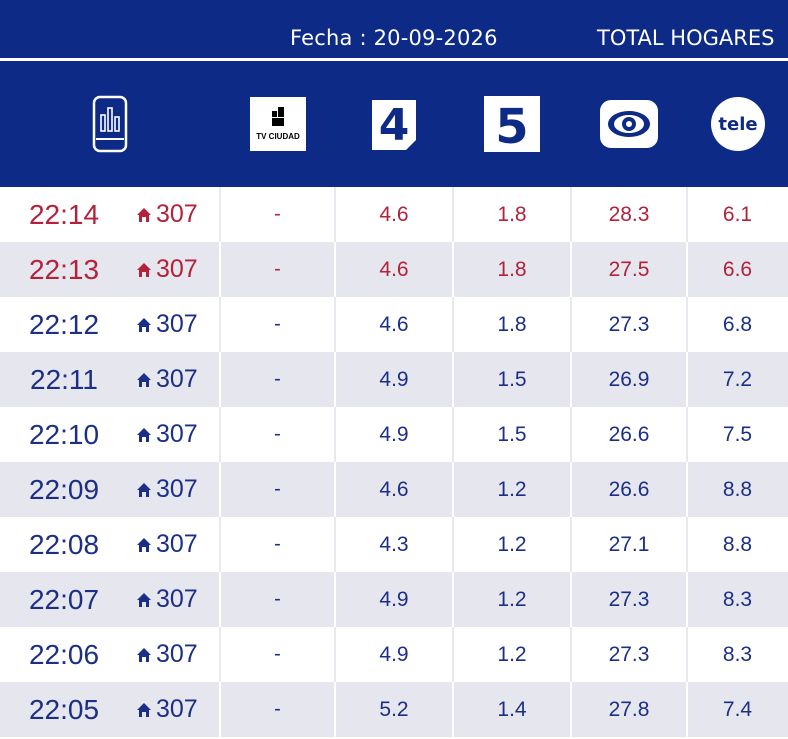 The image size is (788, 739). I want to click on table-row: 22:08 307 - 4.3 1.2 27.1 8.8, so click(394, 544).